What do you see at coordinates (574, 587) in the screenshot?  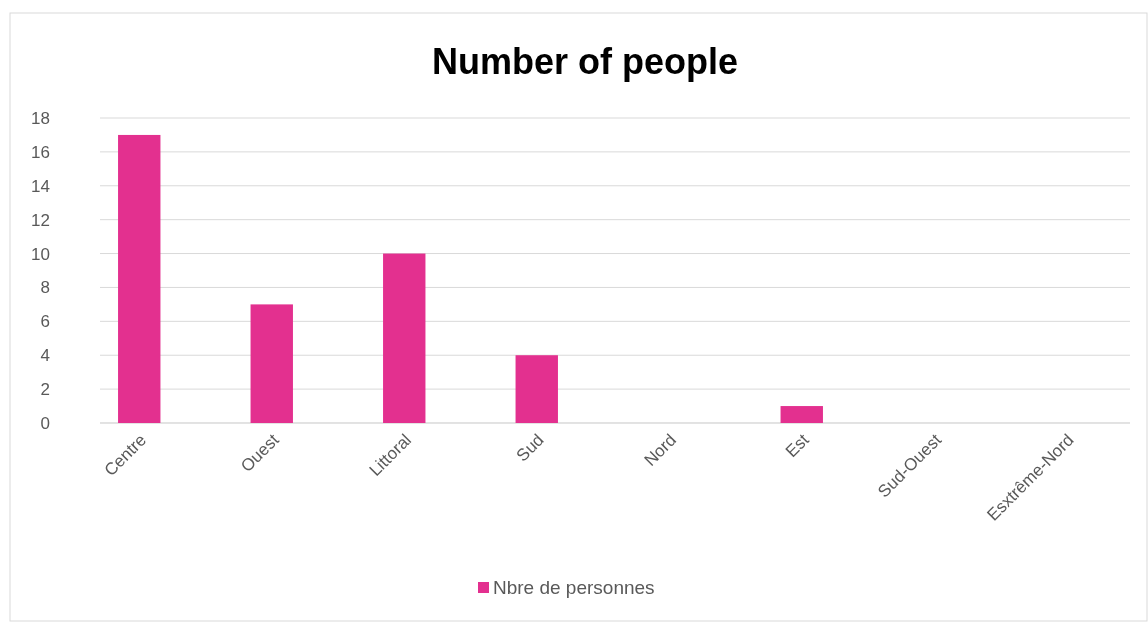 I see `legend-label: Nbre de personnes` at bounding box center [574, 587].